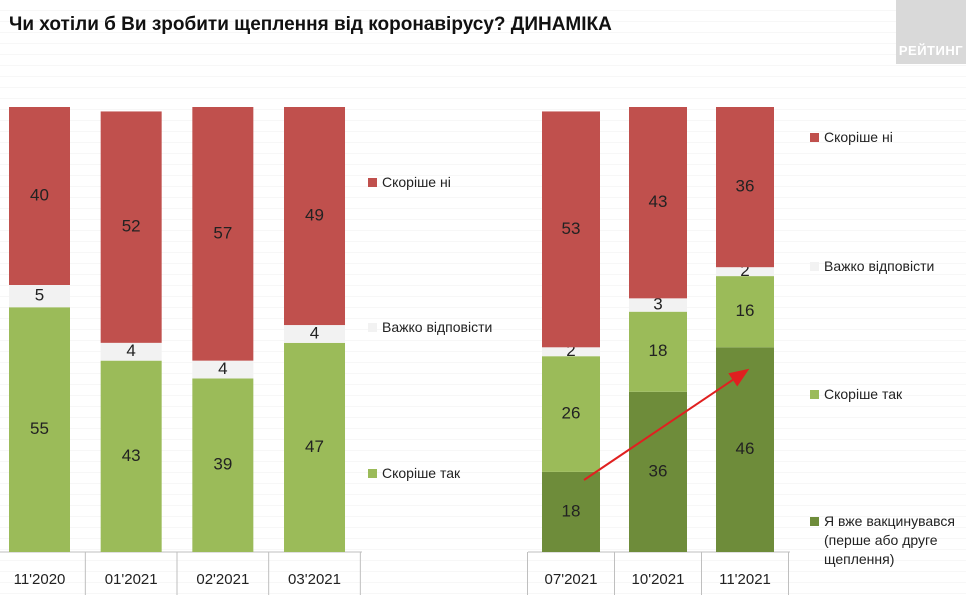 Image resolution: width=966 pixels, height=595 pixels. I want to click on data-label: 47, so click(314, 446).